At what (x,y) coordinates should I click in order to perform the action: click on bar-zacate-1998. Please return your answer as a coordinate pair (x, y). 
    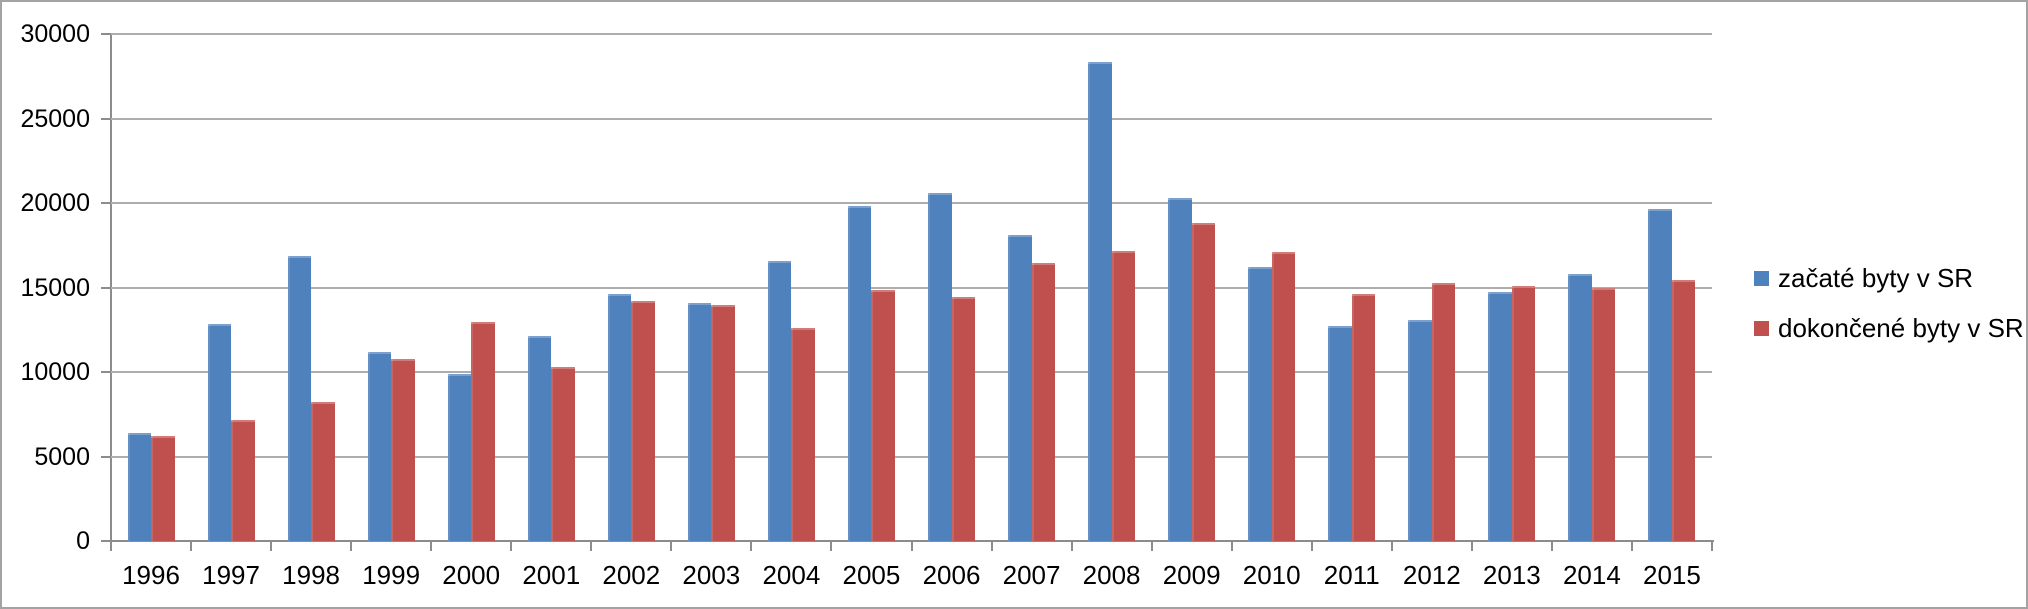
    Looking at the image, I should click on (299, 398).